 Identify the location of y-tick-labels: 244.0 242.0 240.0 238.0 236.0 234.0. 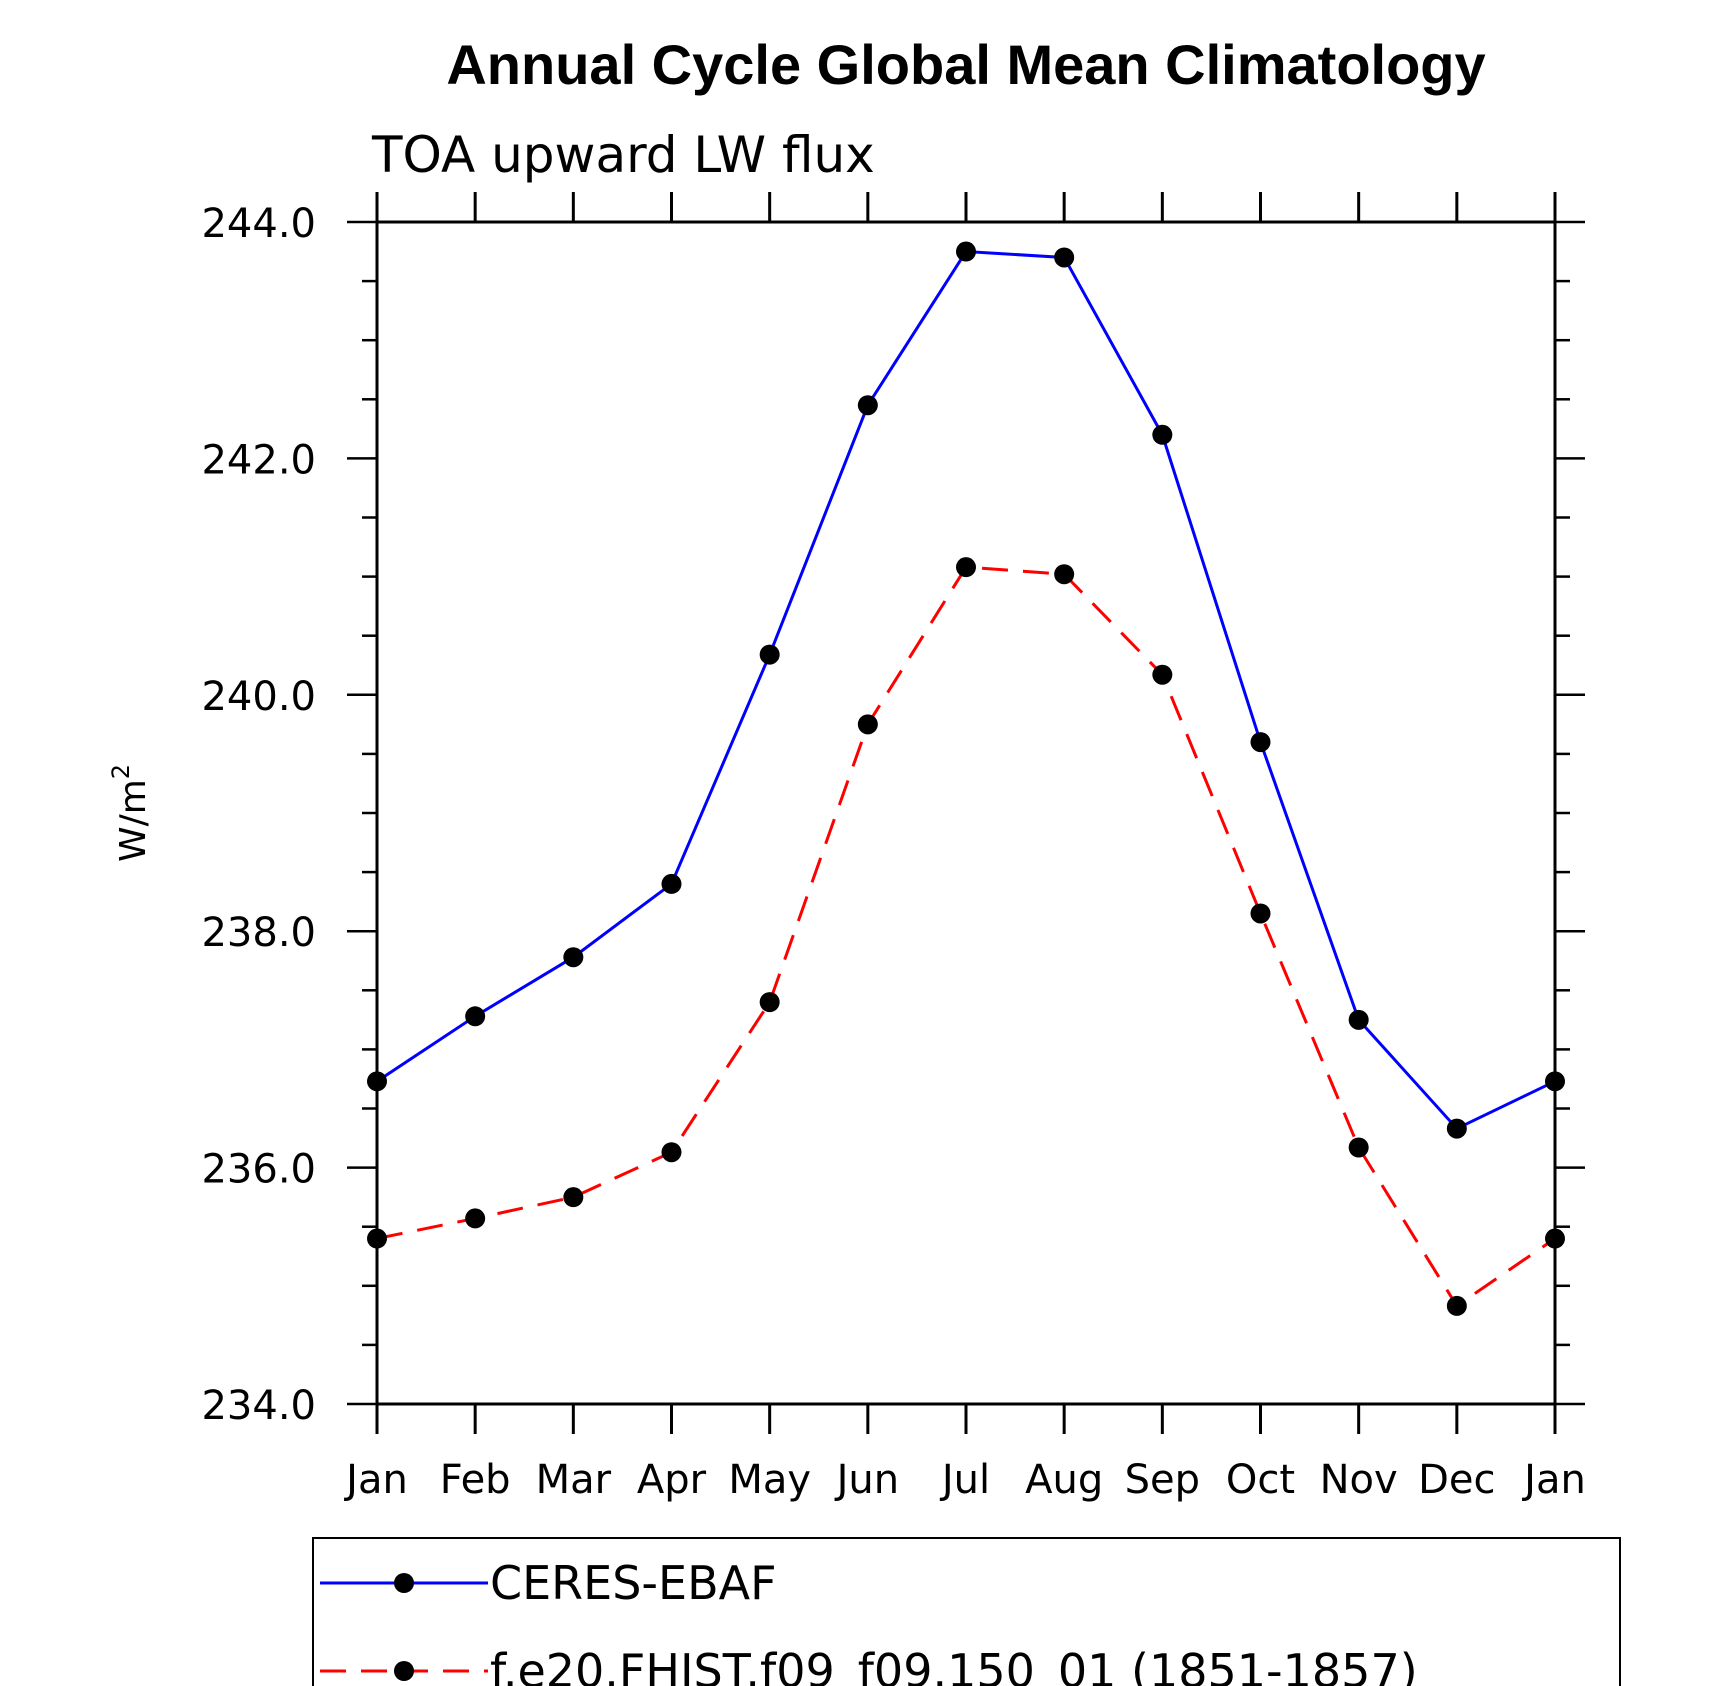
(258, 815).